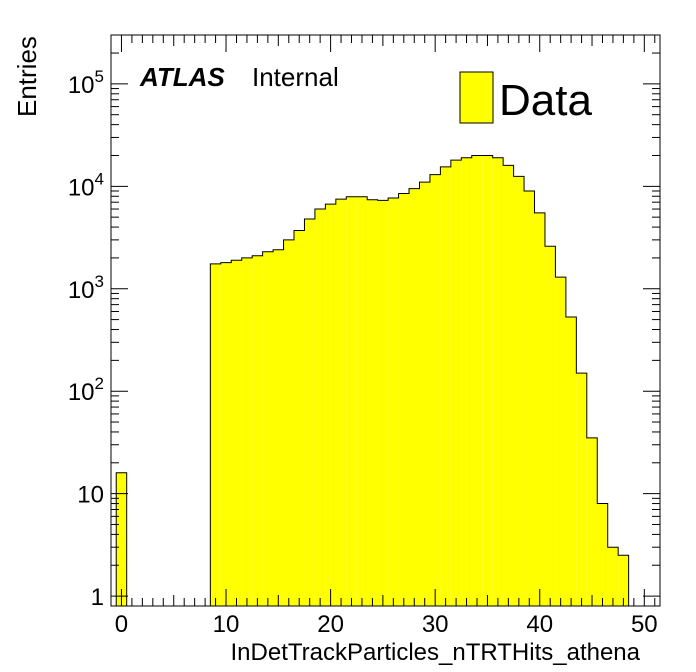  What do you see at coordinates (27, 76) in the screenshot?
I see `y-axis-label: Entries` at bounding box center [27, 76].